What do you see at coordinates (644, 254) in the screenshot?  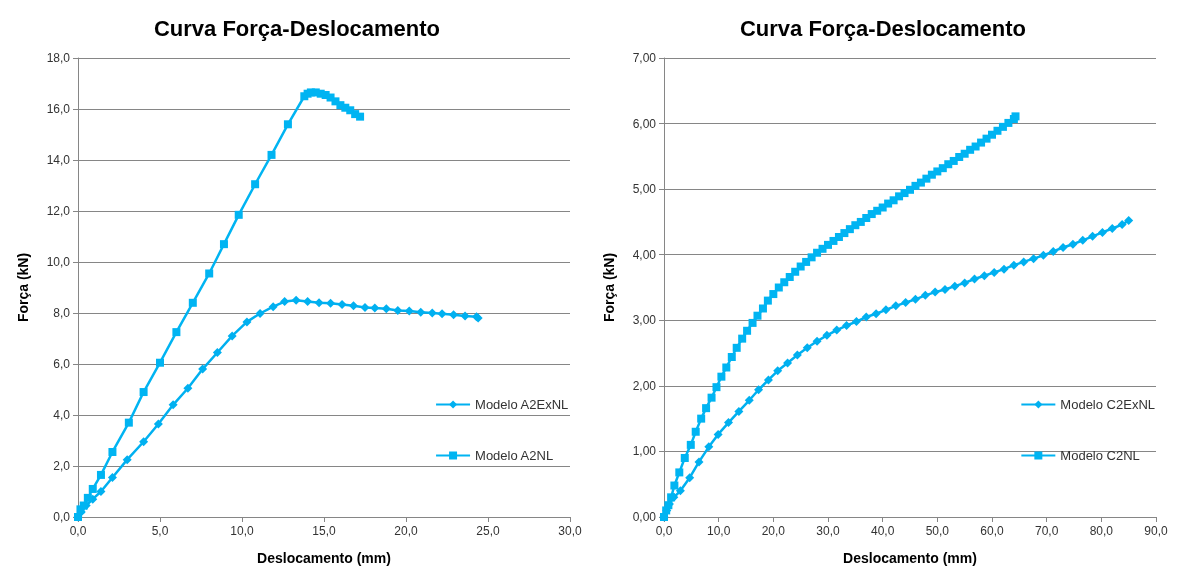 I see `y-tick-label: 4,00` at bounding box center [644, 254].